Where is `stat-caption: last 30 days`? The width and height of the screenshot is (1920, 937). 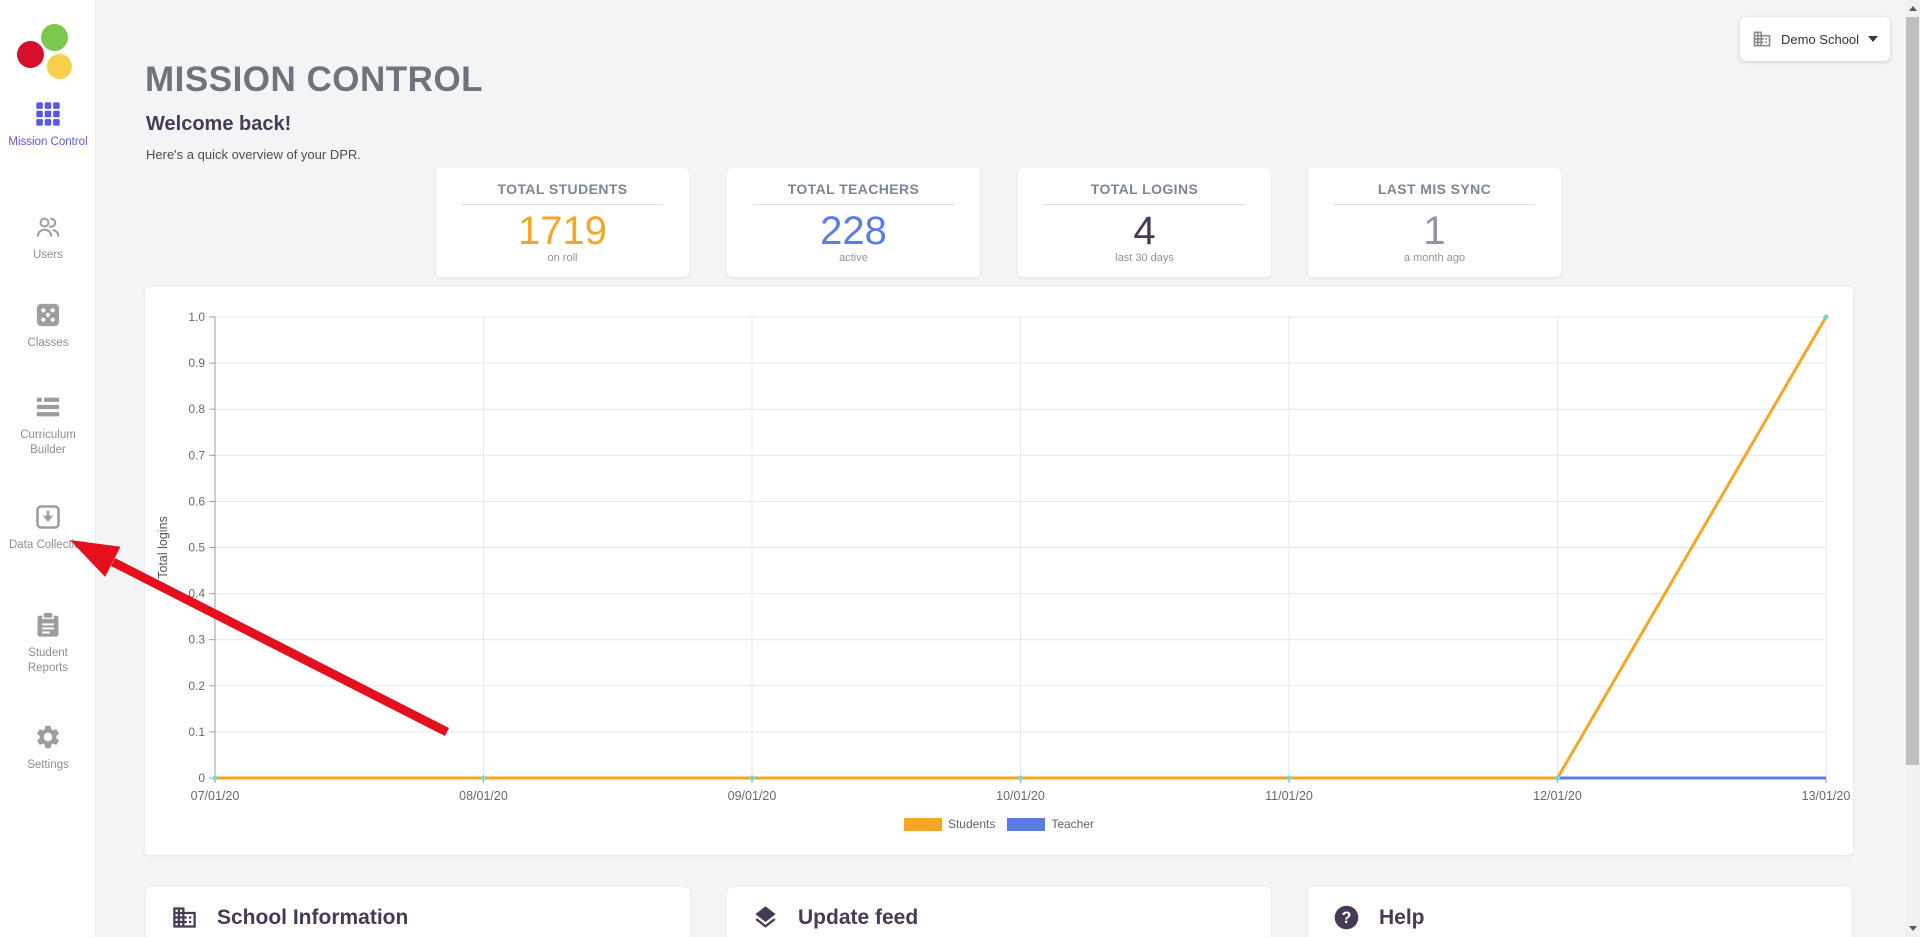
stat-caption: last 30 days is located at coordinates (1144, 258).